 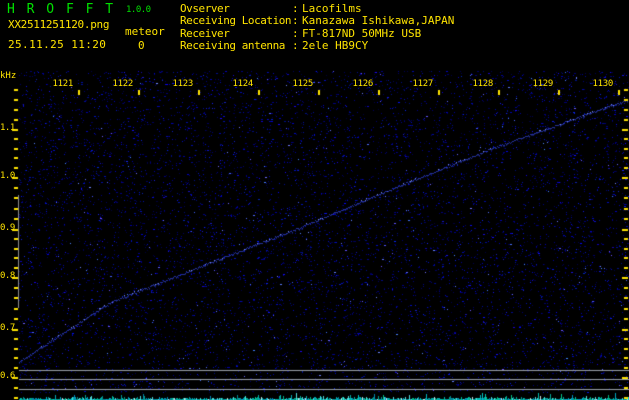 What do you see at coordinates (332, 8) in the screenshot?
I see `info-value: Lacofilms` at bounding box center [332, 8].